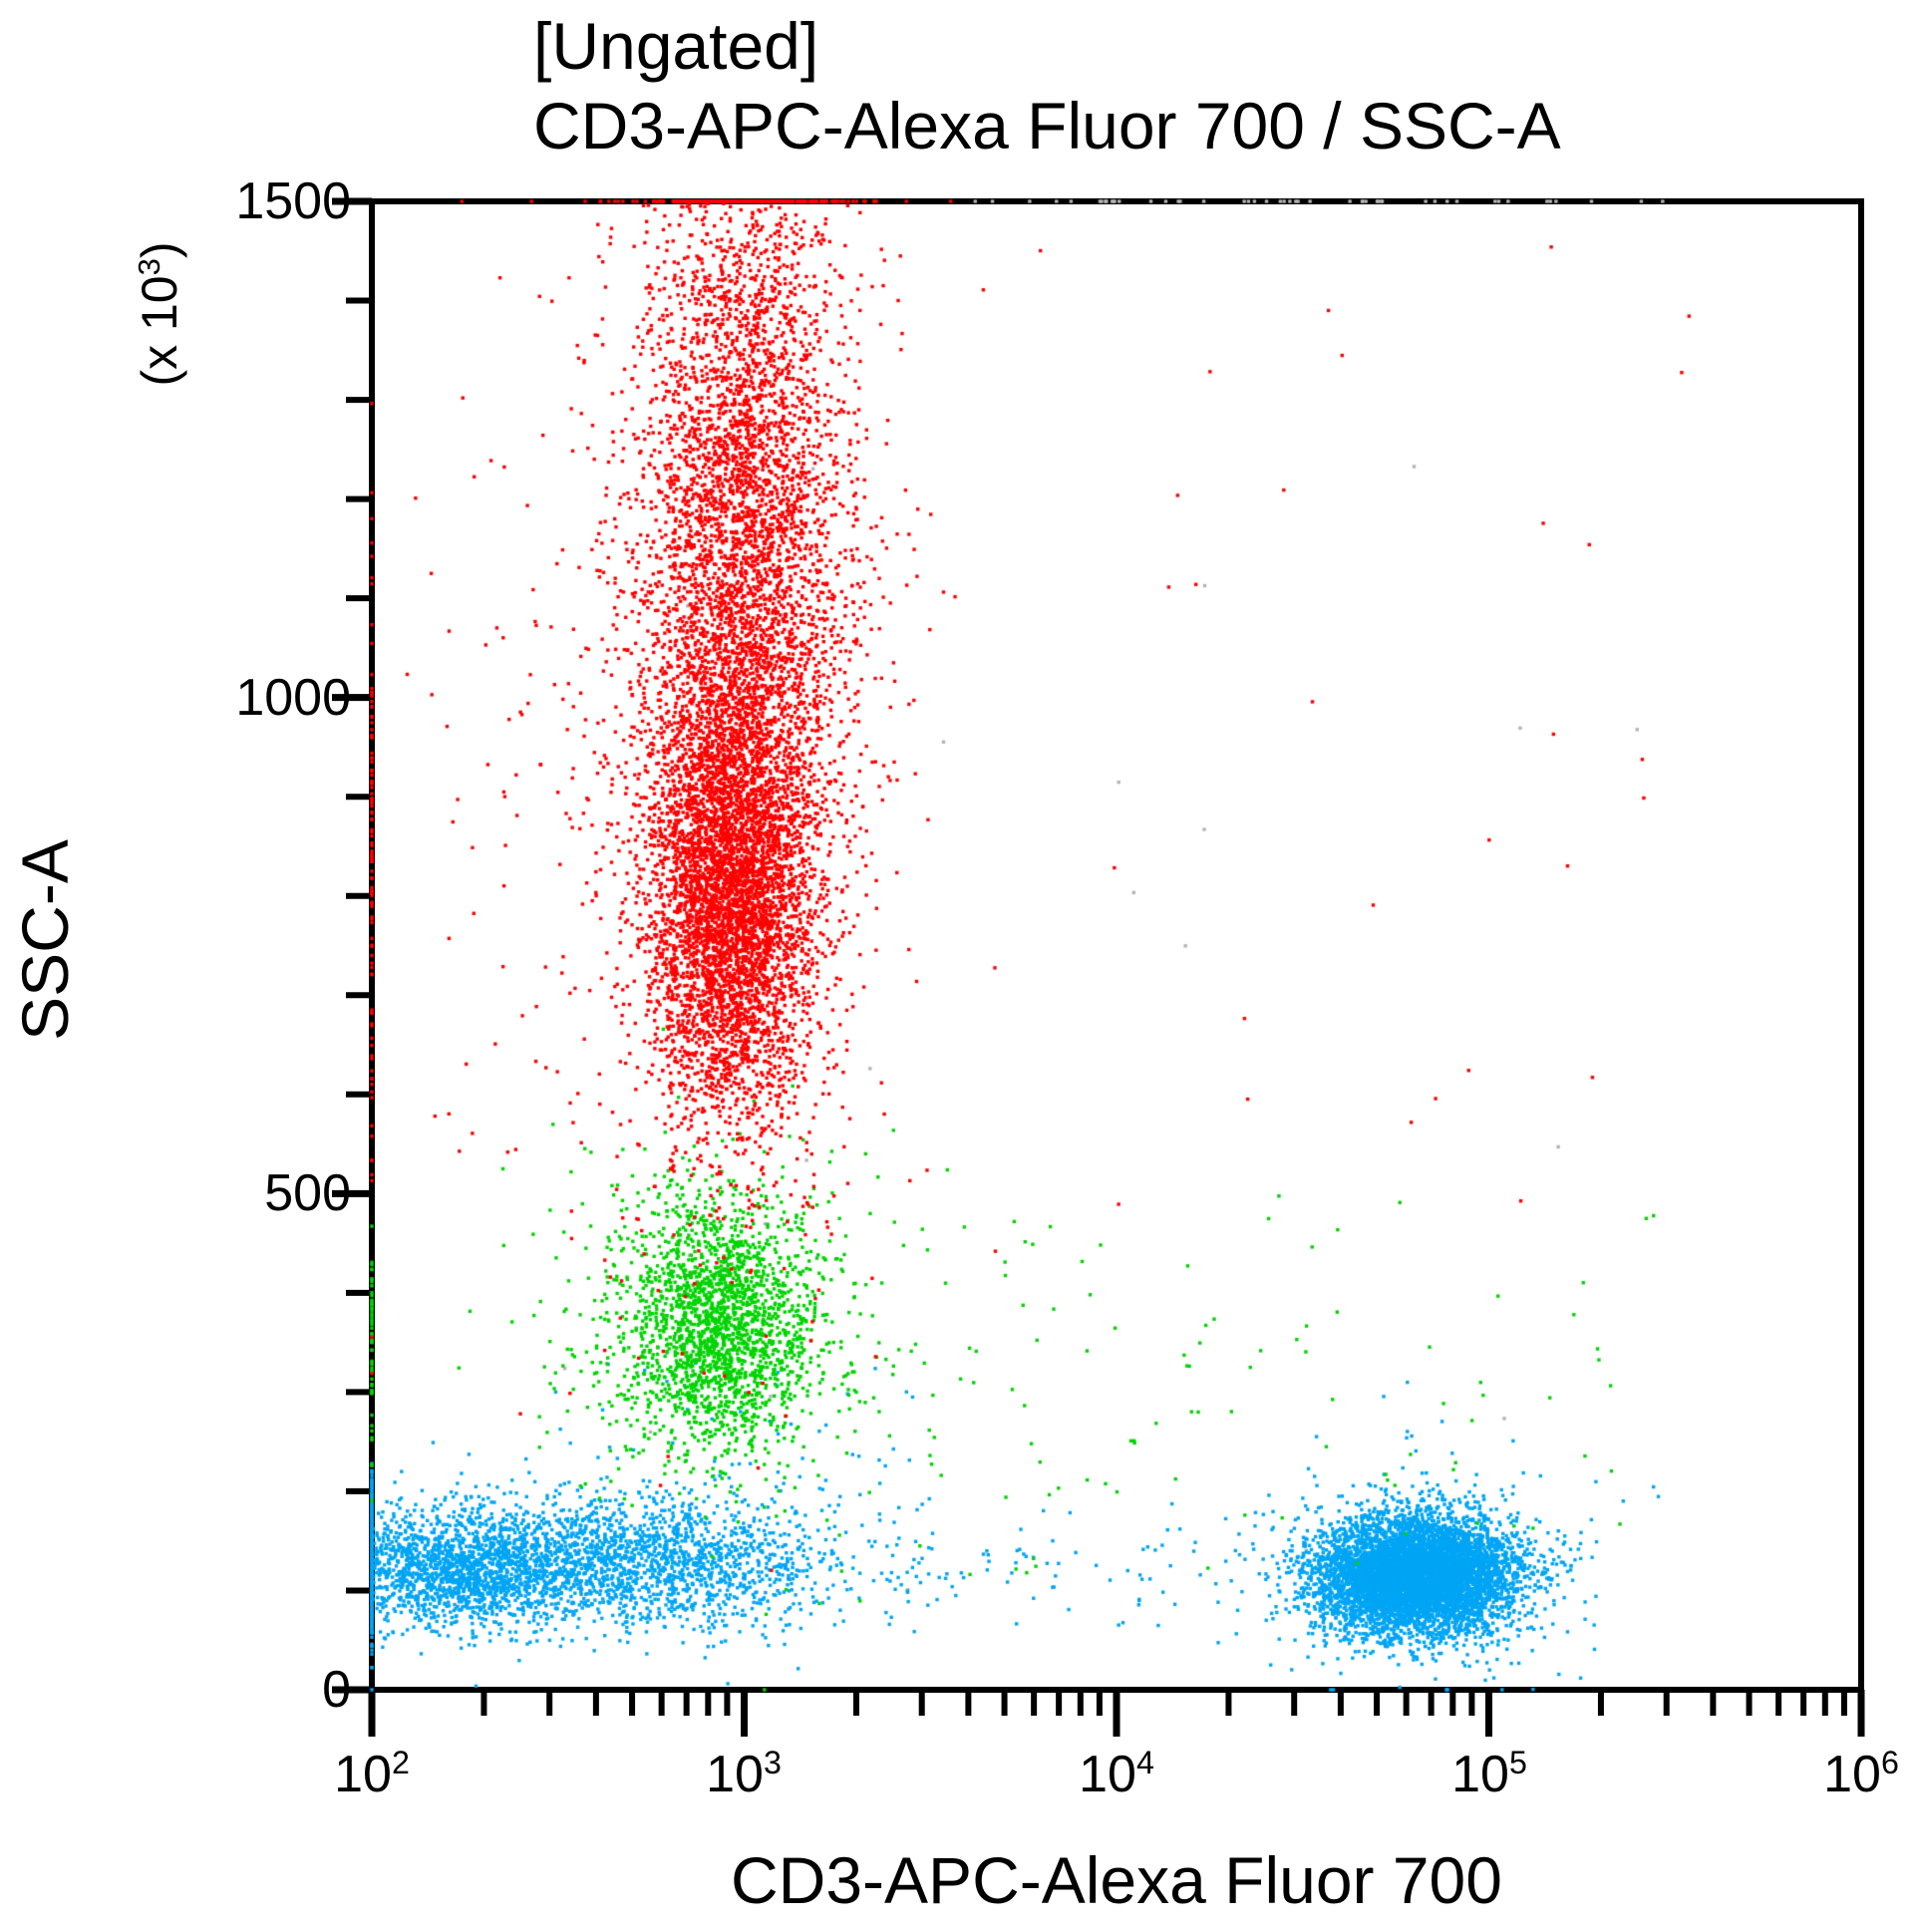 Image resolution: width=1919 pixels, height=1932 pixels. I want to click on y-tick-label-1000: 1000, so click(293, 698).